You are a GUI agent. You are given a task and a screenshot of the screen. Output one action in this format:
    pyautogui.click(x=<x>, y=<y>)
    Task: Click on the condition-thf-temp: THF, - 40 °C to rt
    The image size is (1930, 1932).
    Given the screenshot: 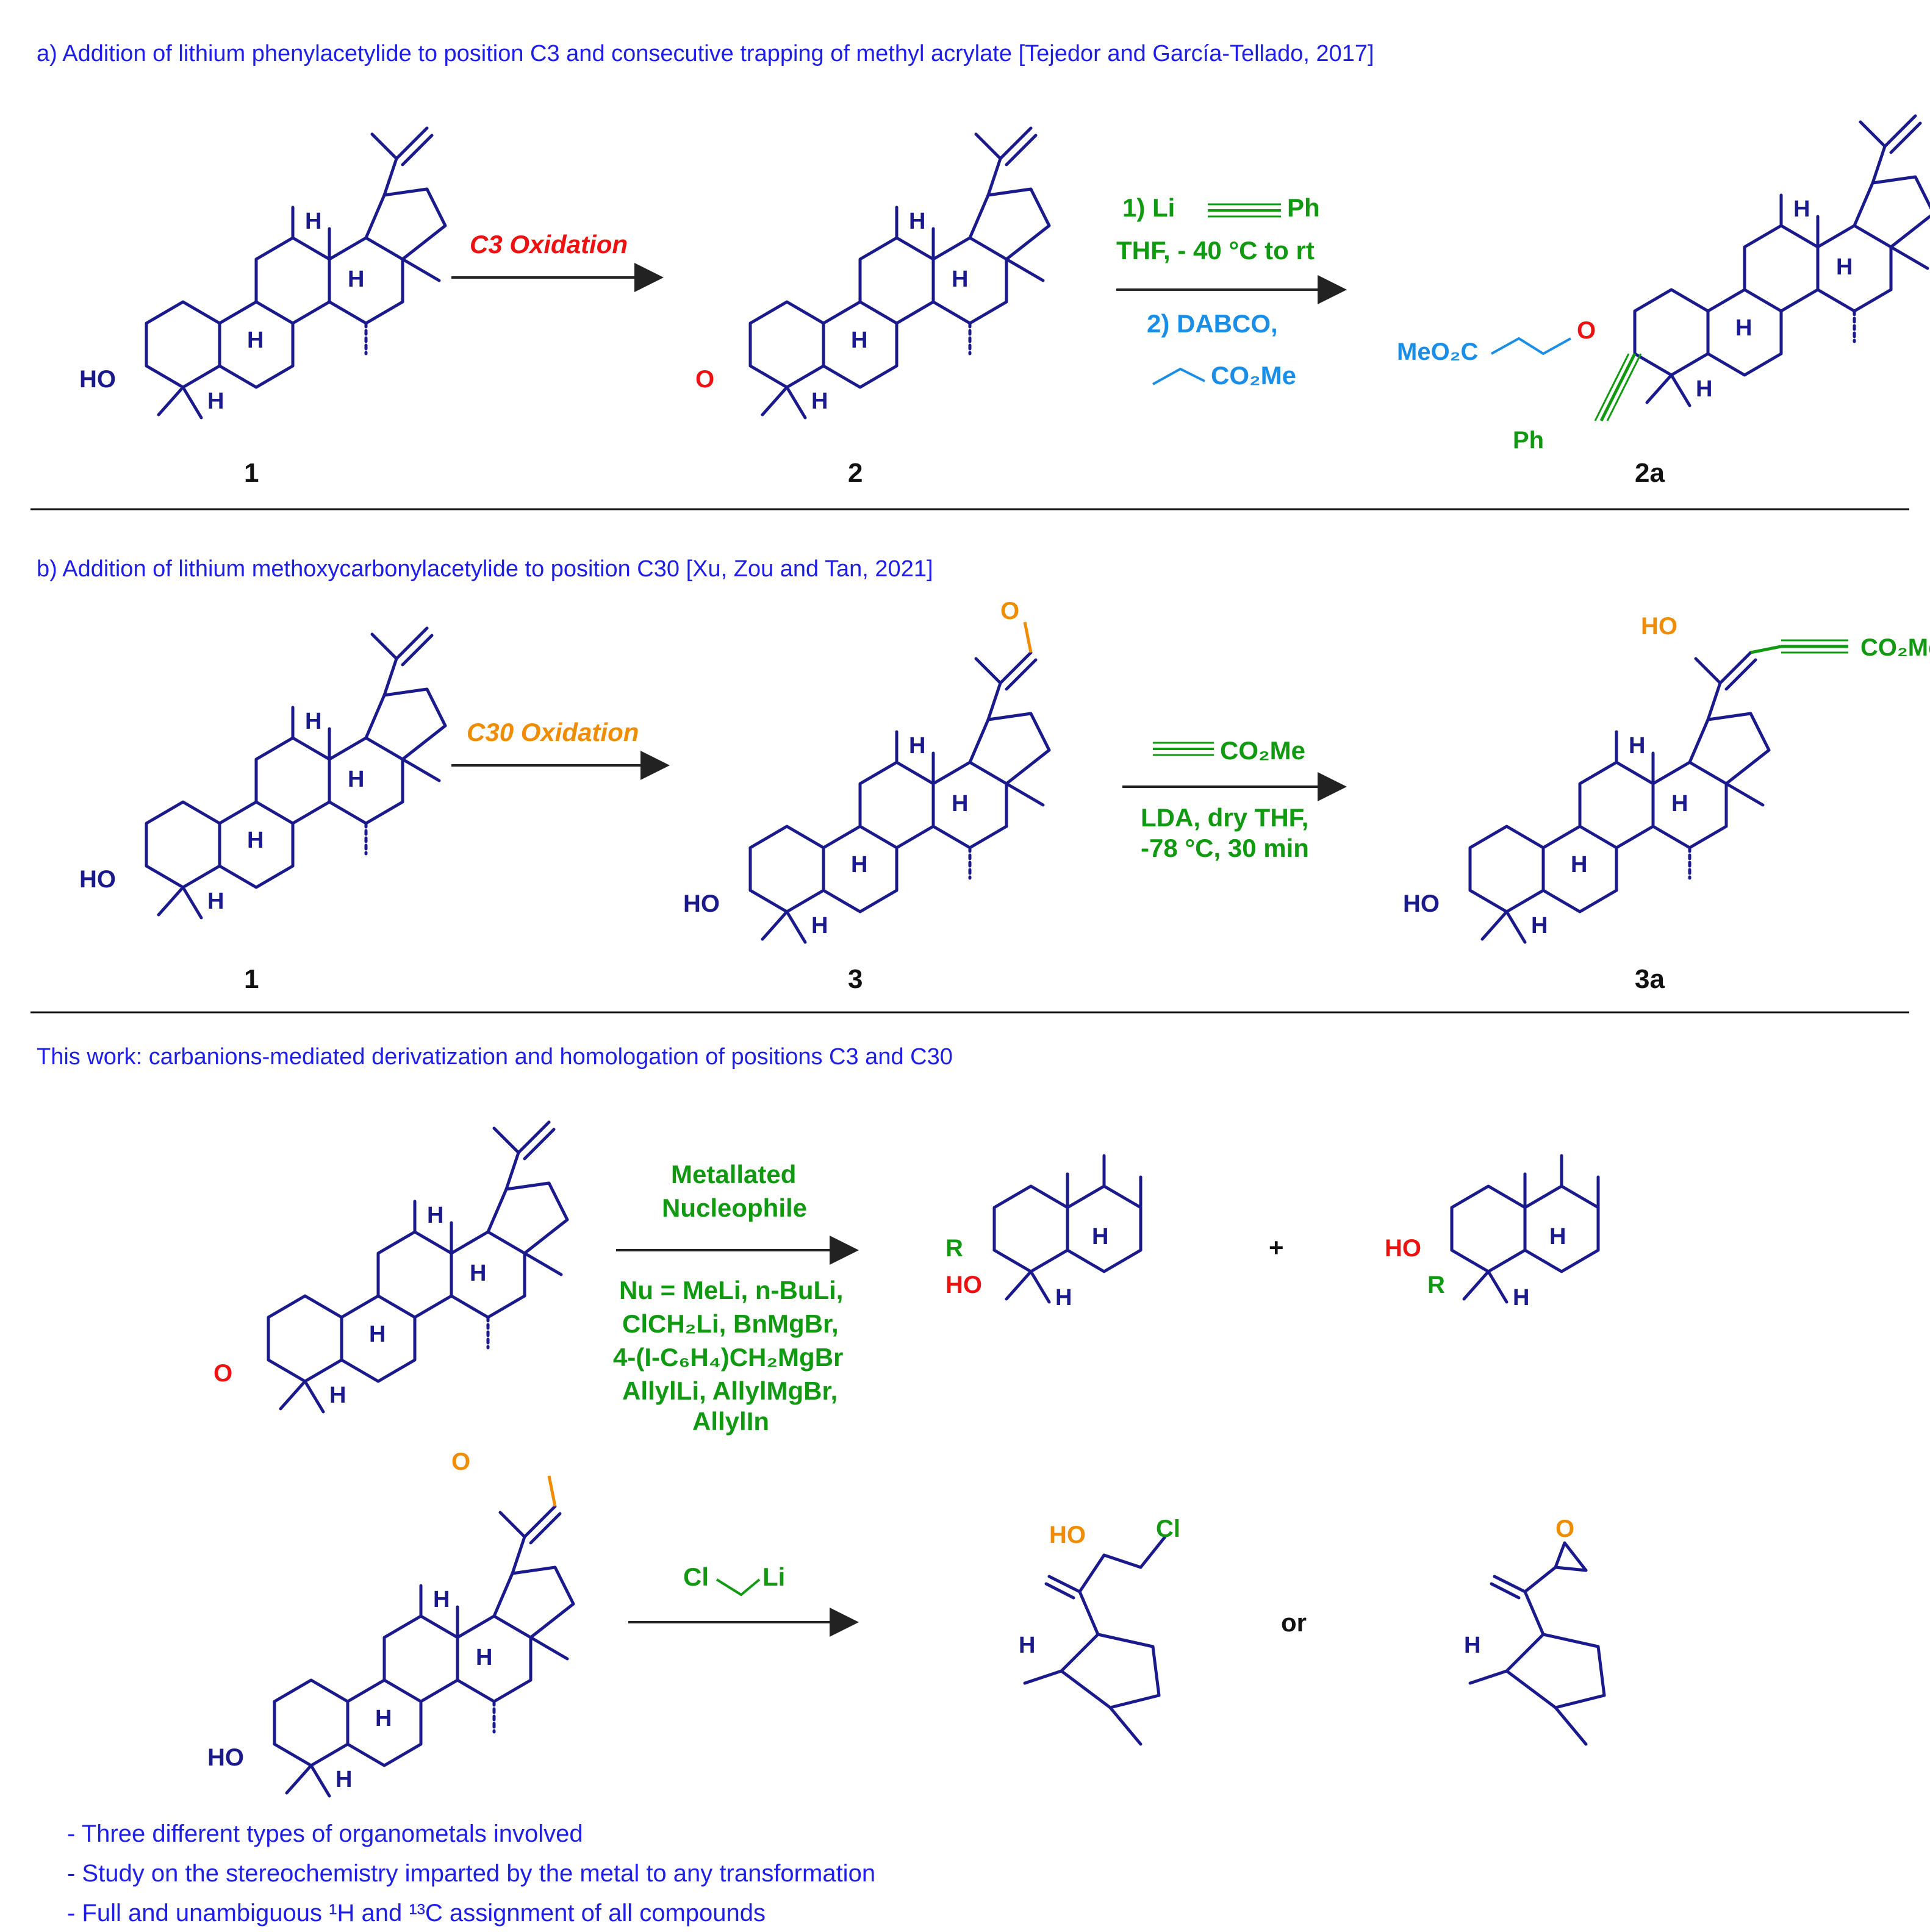 What is the action you would take?
    pyautogui.click(x=1215, y=250)
    